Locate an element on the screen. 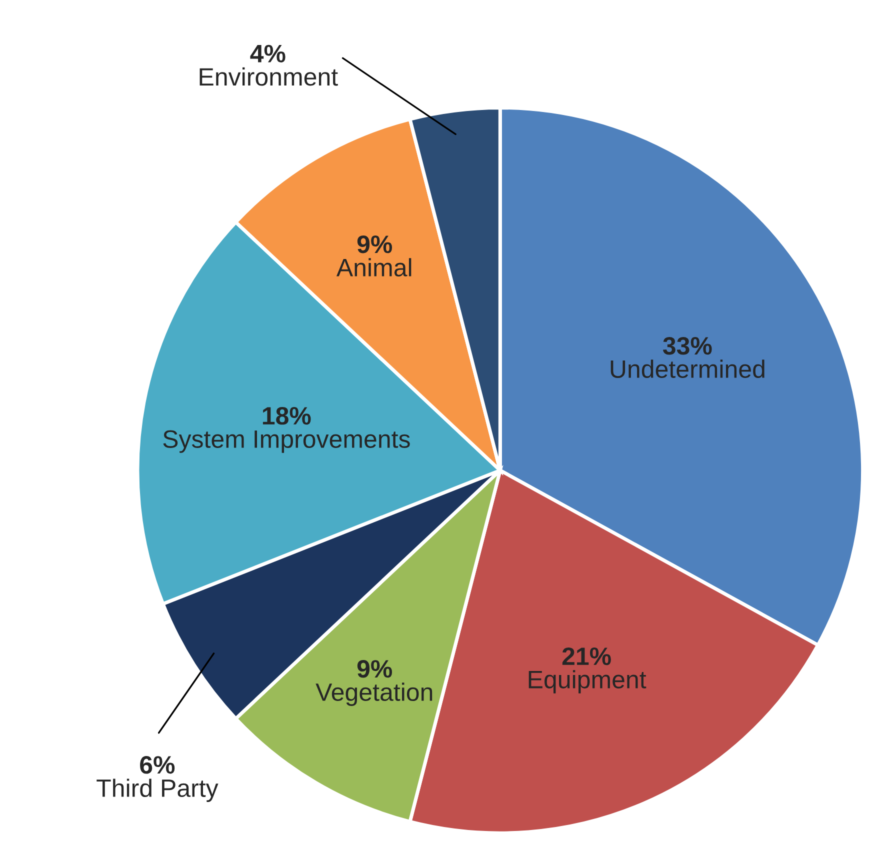 The image size is (886, 843). slice-label: Vegetation is located at coordinates (374, 694).